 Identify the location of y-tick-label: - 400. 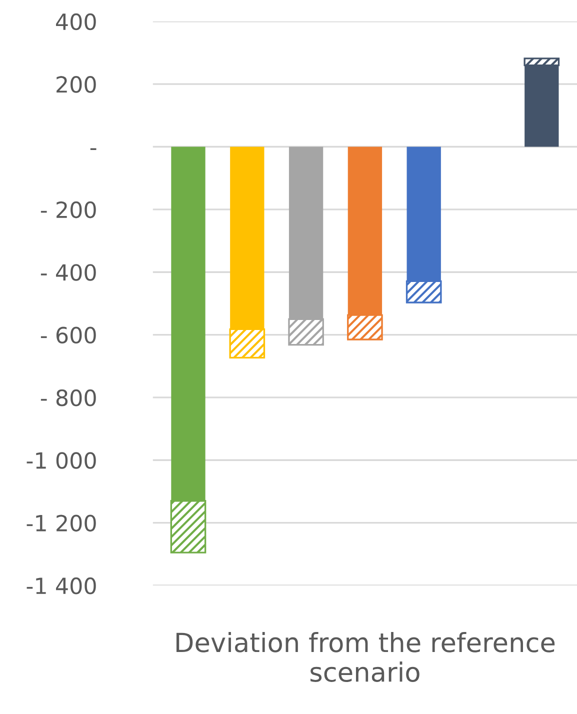
(68, 272).